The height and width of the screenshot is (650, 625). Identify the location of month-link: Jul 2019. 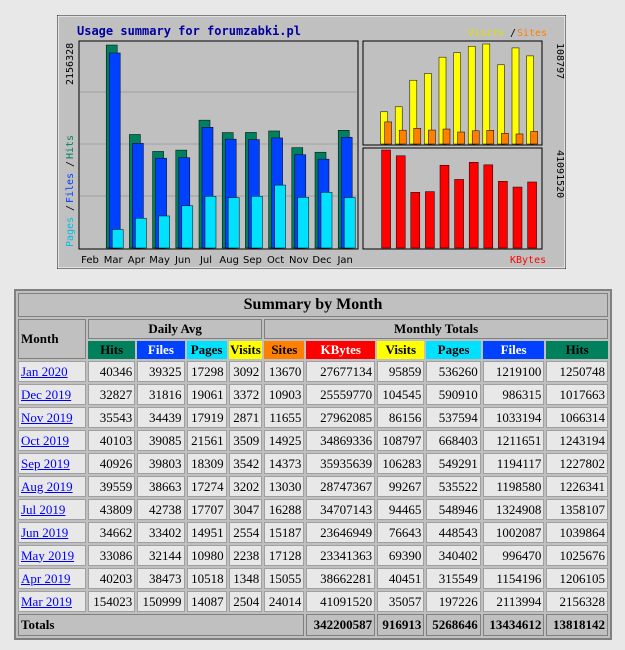
(43, 509).